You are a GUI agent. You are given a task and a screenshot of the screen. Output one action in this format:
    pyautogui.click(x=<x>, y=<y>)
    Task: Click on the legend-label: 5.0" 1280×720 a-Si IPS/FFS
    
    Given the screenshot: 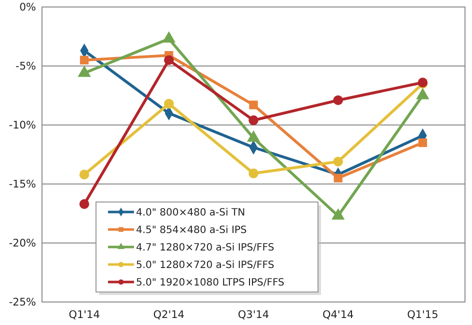 What is the action you would take?
    pyautogui.click(x=205, y=265)
    